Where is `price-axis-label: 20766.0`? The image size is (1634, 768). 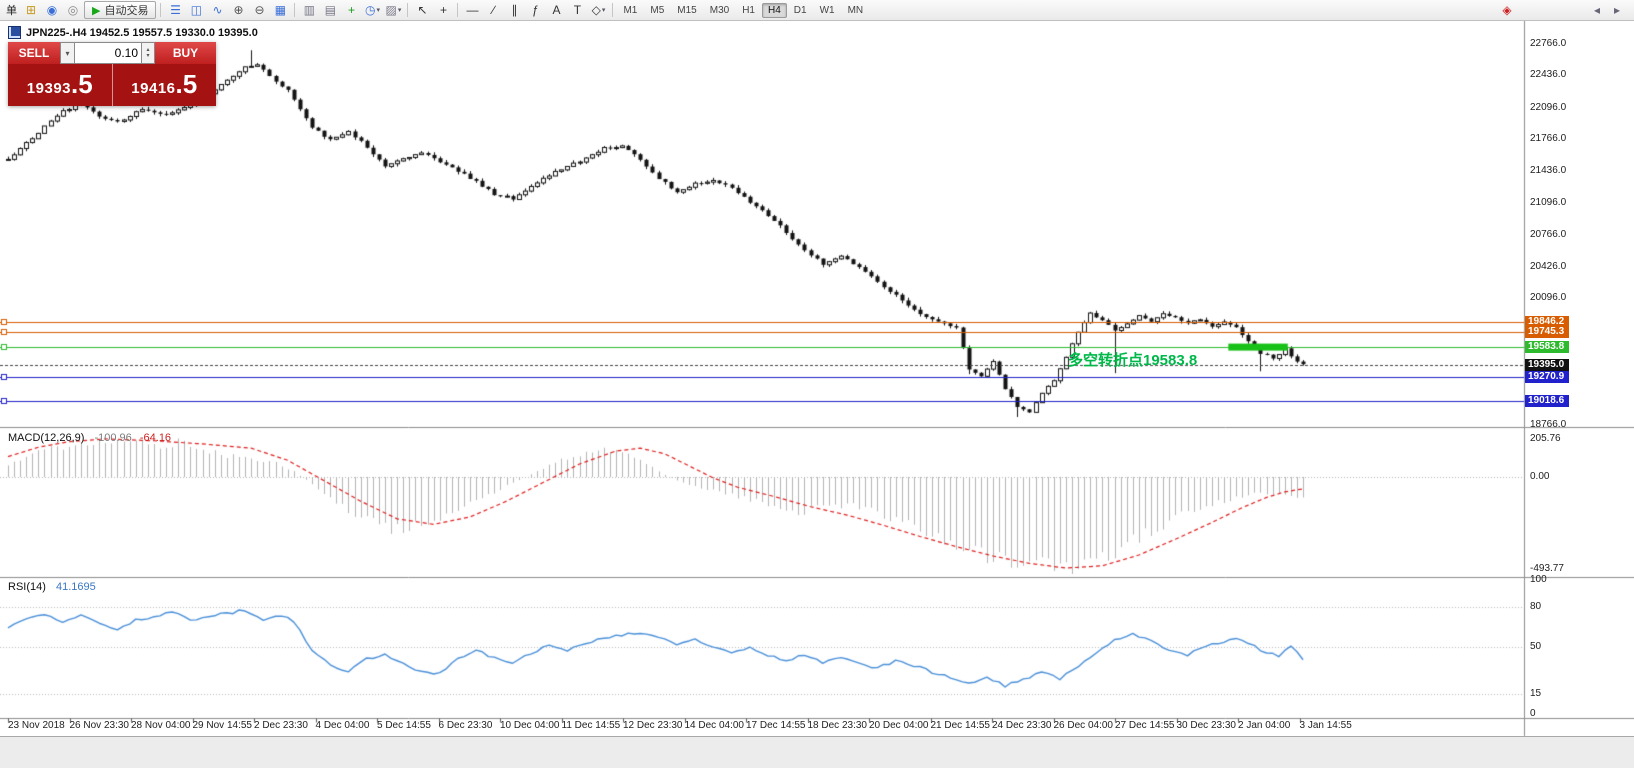 price-axis-label: 20766.0 is located at coordinates (1548, 234).